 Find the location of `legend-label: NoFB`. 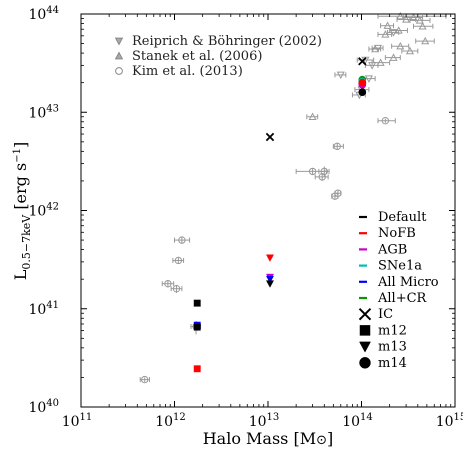

legend-label: NoFB is located at coordinates (397, 233).